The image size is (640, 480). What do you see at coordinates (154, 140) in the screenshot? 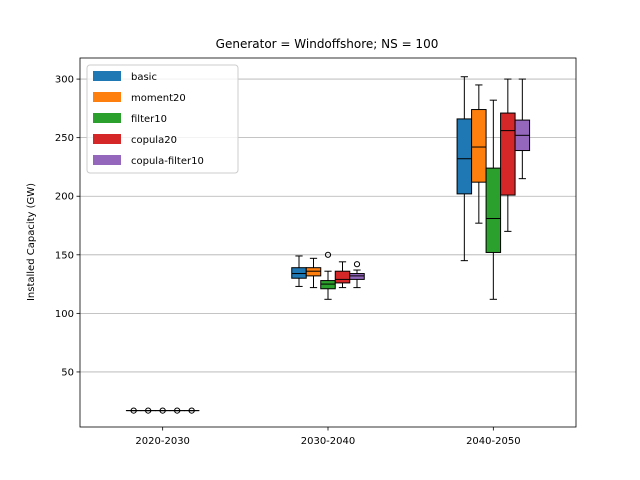
I see `legend-label: copula20` at bounding box center [154, 140].